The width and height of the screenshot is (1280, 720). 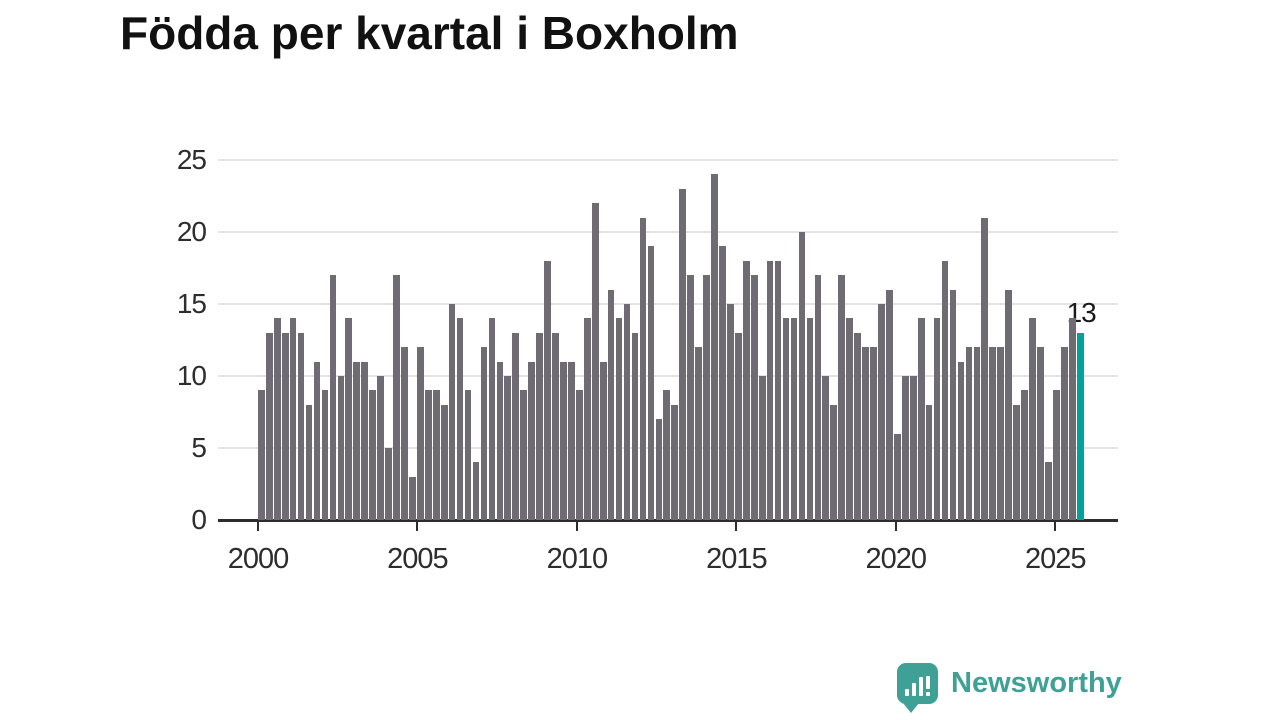 I want to click on chart-title: Födda per kvartal i Boxholm, so click(x=429, y=33).